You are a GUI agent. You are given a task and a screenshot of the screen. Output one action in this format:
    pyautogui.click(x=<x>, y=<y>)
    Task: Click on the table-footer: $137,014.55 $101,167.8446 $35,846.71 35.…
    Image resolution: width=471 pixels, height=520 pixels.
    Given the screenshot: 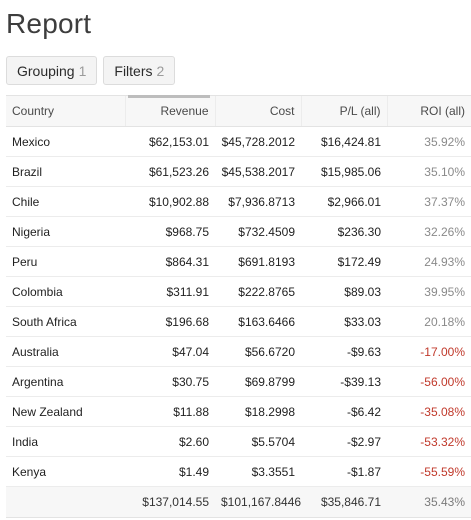 What is the action you would take?
    pyautogui.click(x=238, y=502)
    